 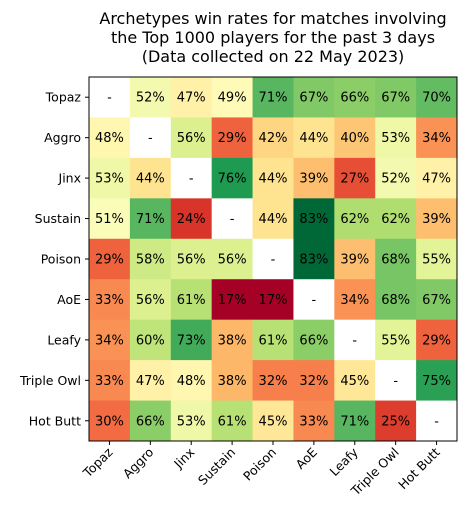 What do you see at coordinates (138, 463) in the screenshot?
I see `x-tick-label: Aggro` at bounding box center [138, 463].